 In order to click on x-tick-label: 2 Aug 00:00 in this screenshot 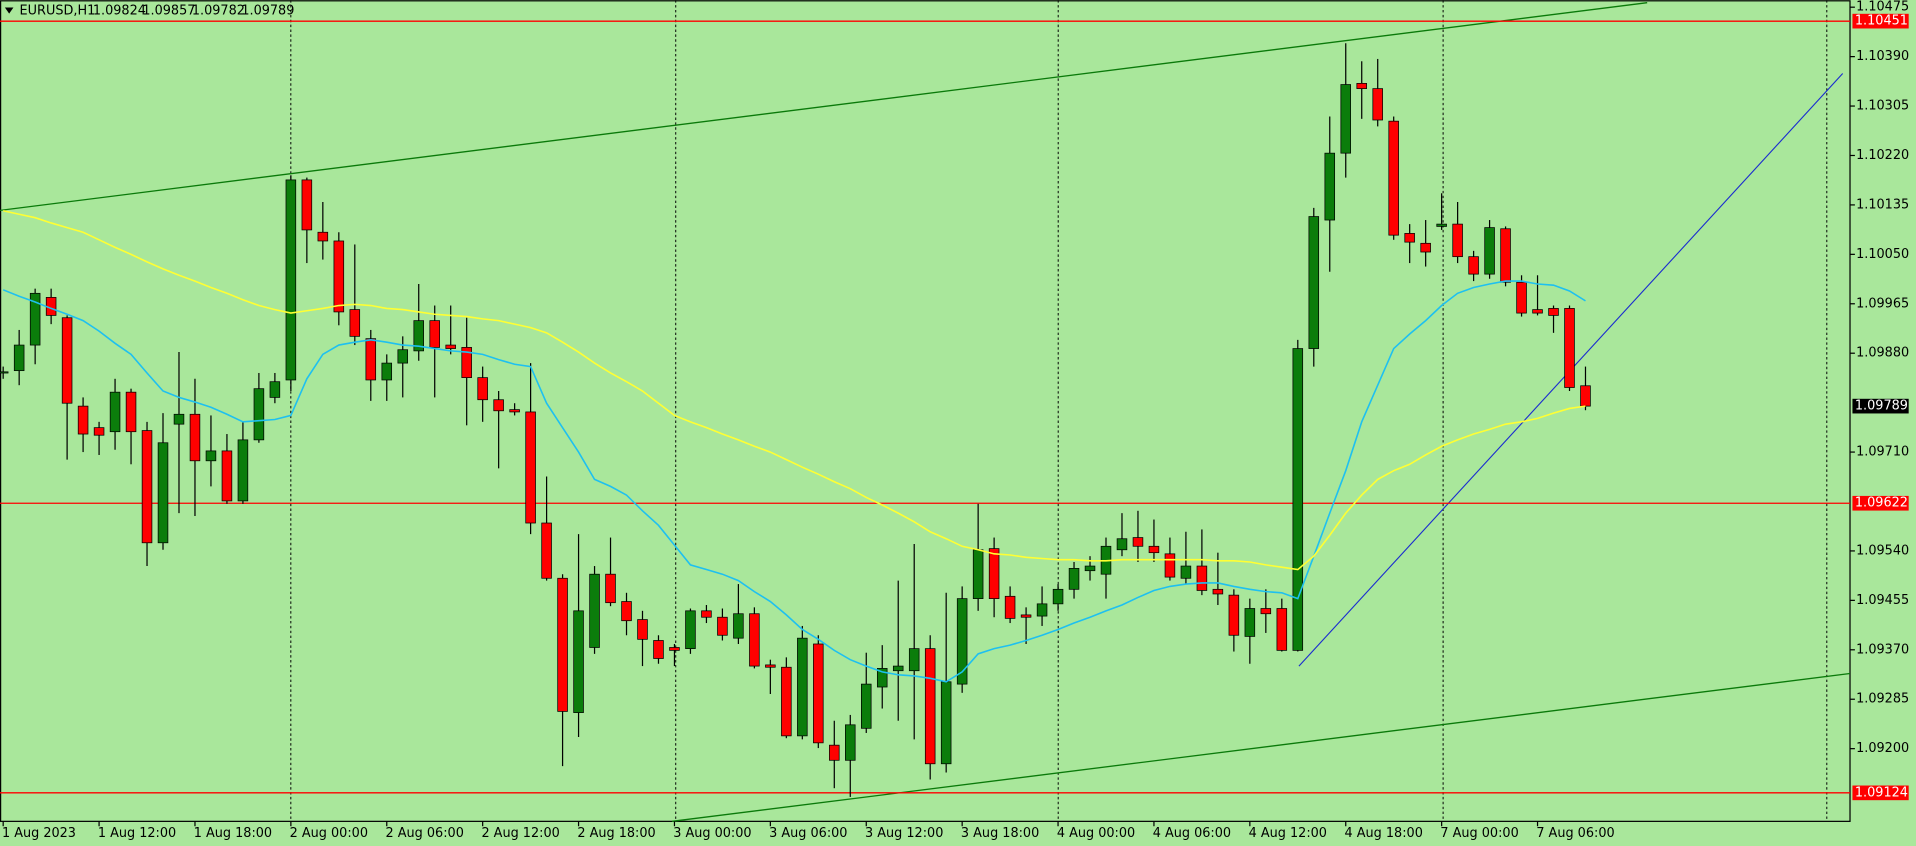, I will do `click(329, 833)`.